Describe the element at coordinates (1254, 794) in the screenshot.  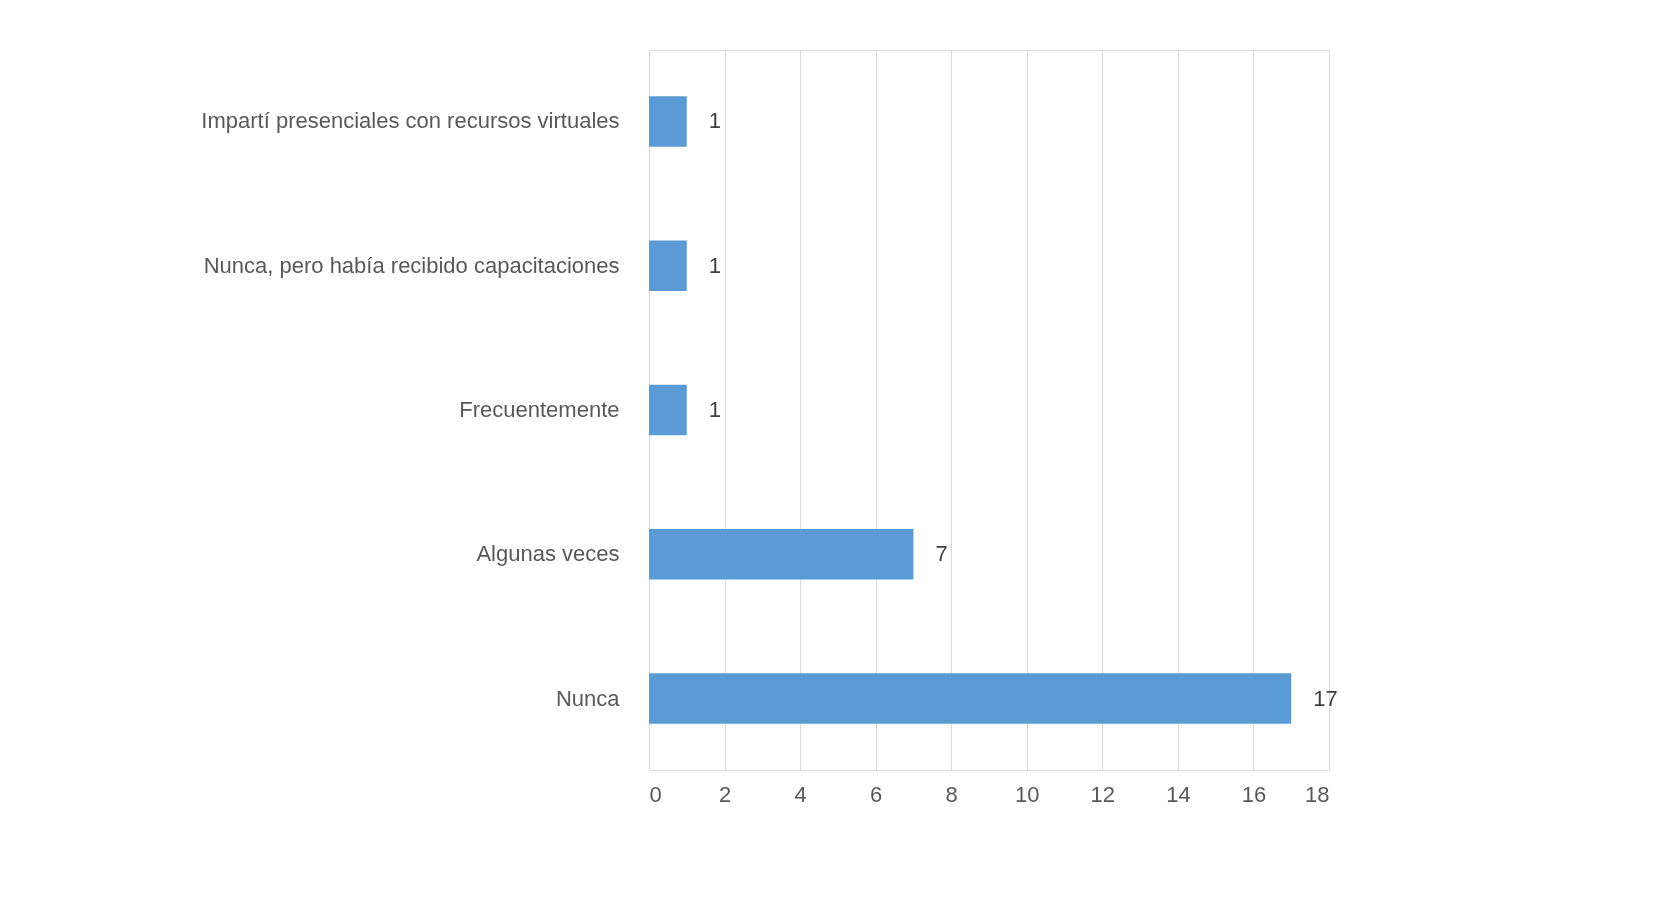
I see `x-tick-label: 16` at that location.